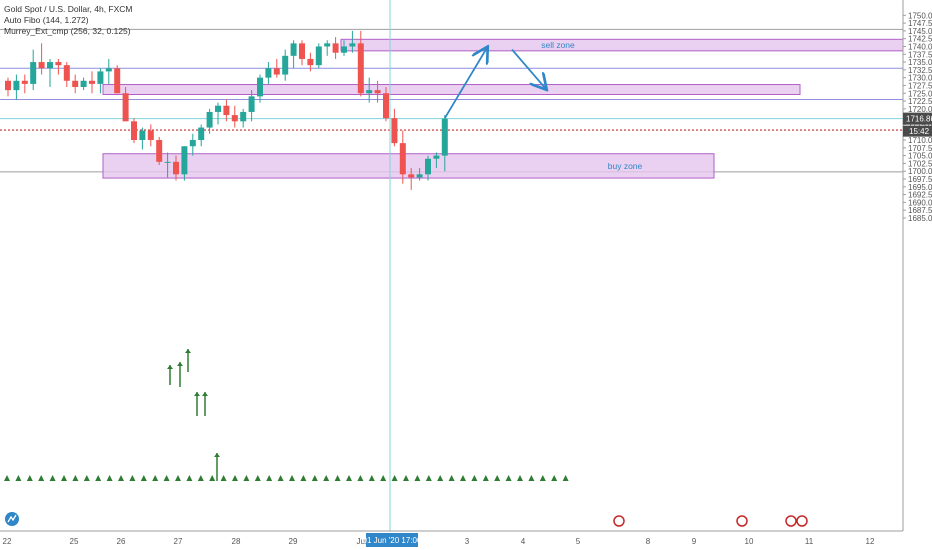 This screenshot has width=932, height=550. I want to click on x-tick-label: 26, so click(121, 541).